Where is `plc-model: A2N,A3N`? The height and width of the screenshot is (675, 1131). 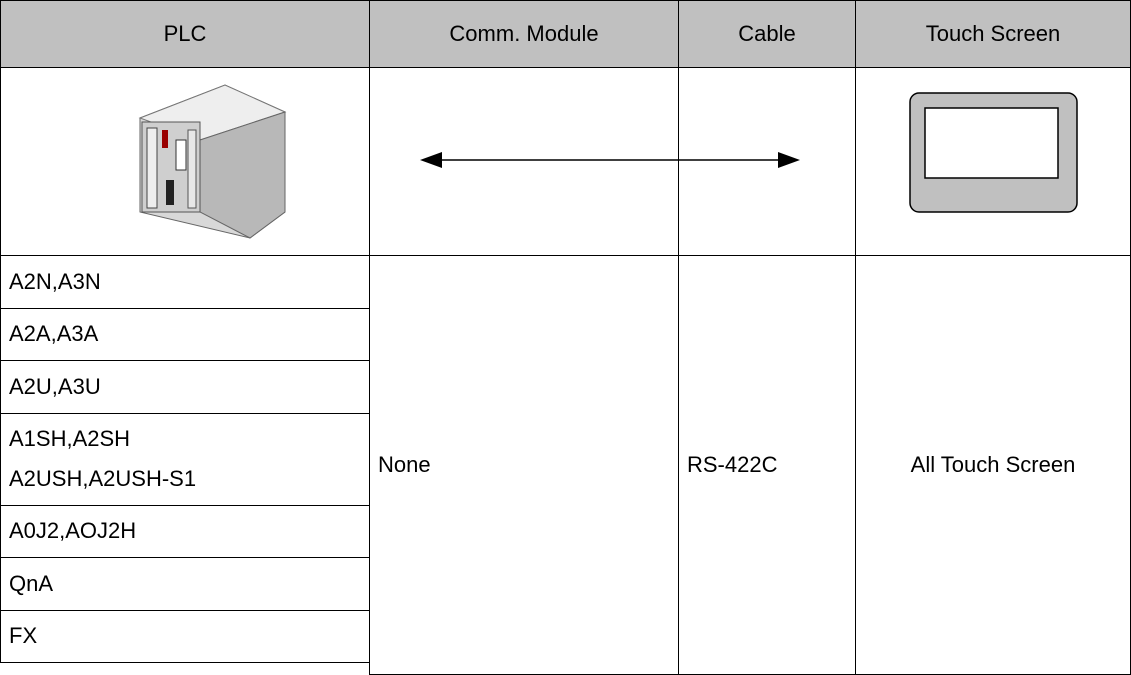 plc-model: A2N,A3N is located at coordinates (55, 281).